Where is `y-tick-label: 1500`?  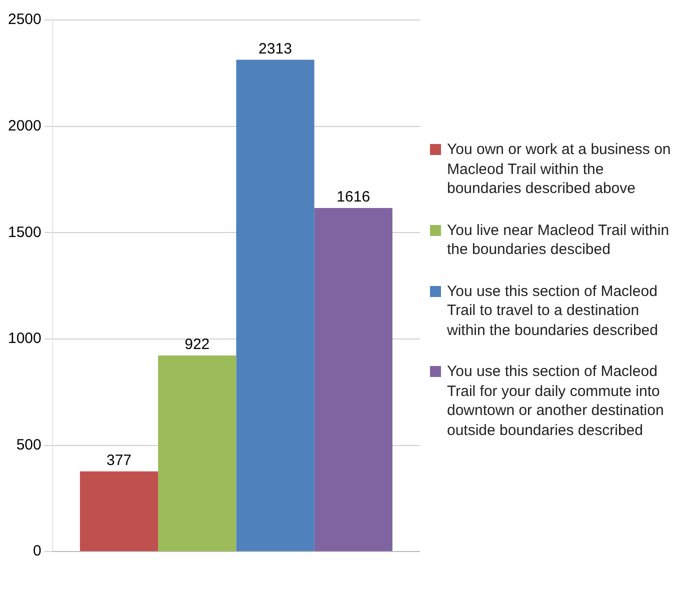
y-tick-label: 1500 is located at coordinates (25, 232).